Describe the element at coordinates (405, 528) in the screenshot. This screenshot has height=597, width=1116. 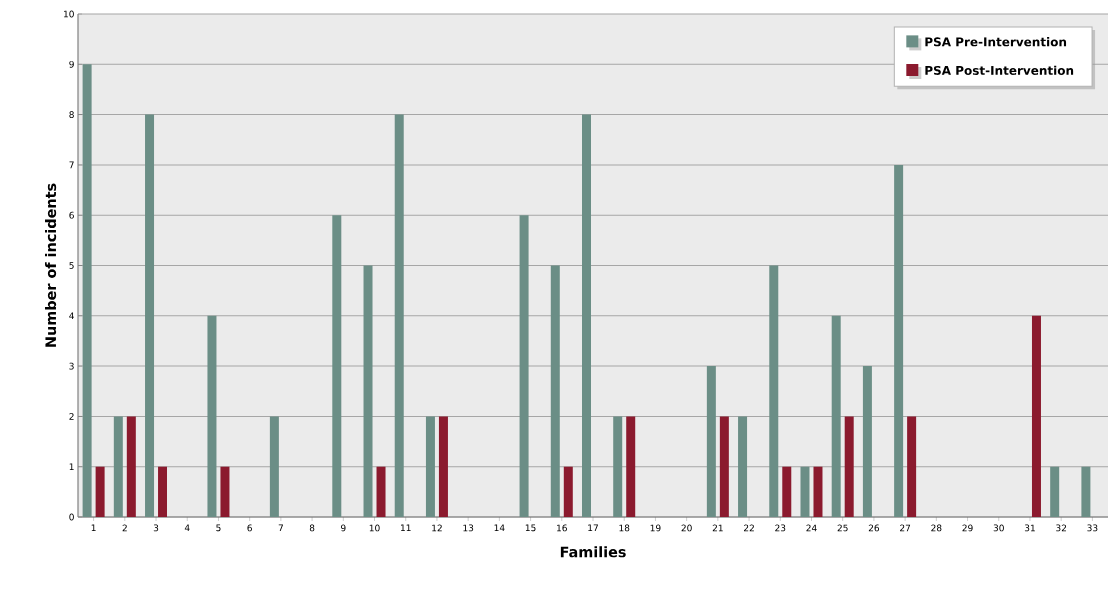
I see `x-tick-label: 11` at that location.